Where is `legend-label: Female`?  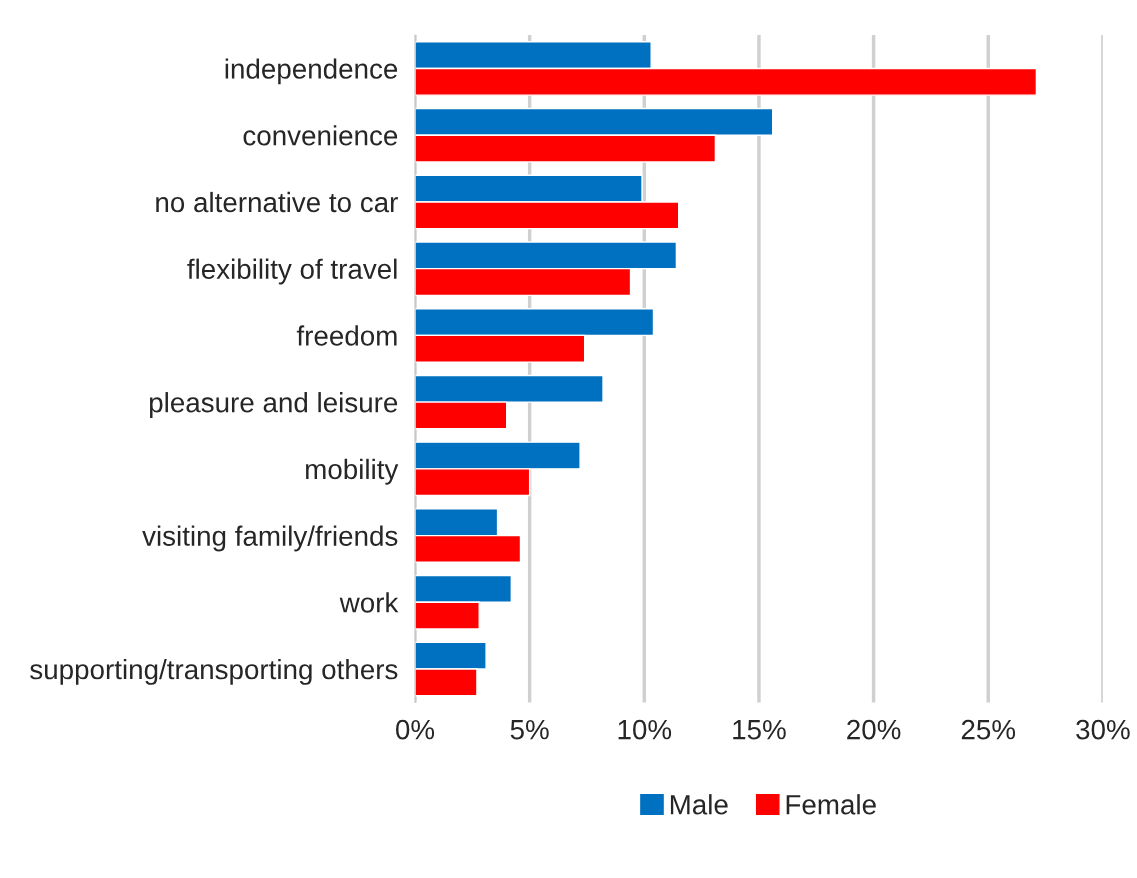 legend-label: Female is located at coordinates (831, 804).